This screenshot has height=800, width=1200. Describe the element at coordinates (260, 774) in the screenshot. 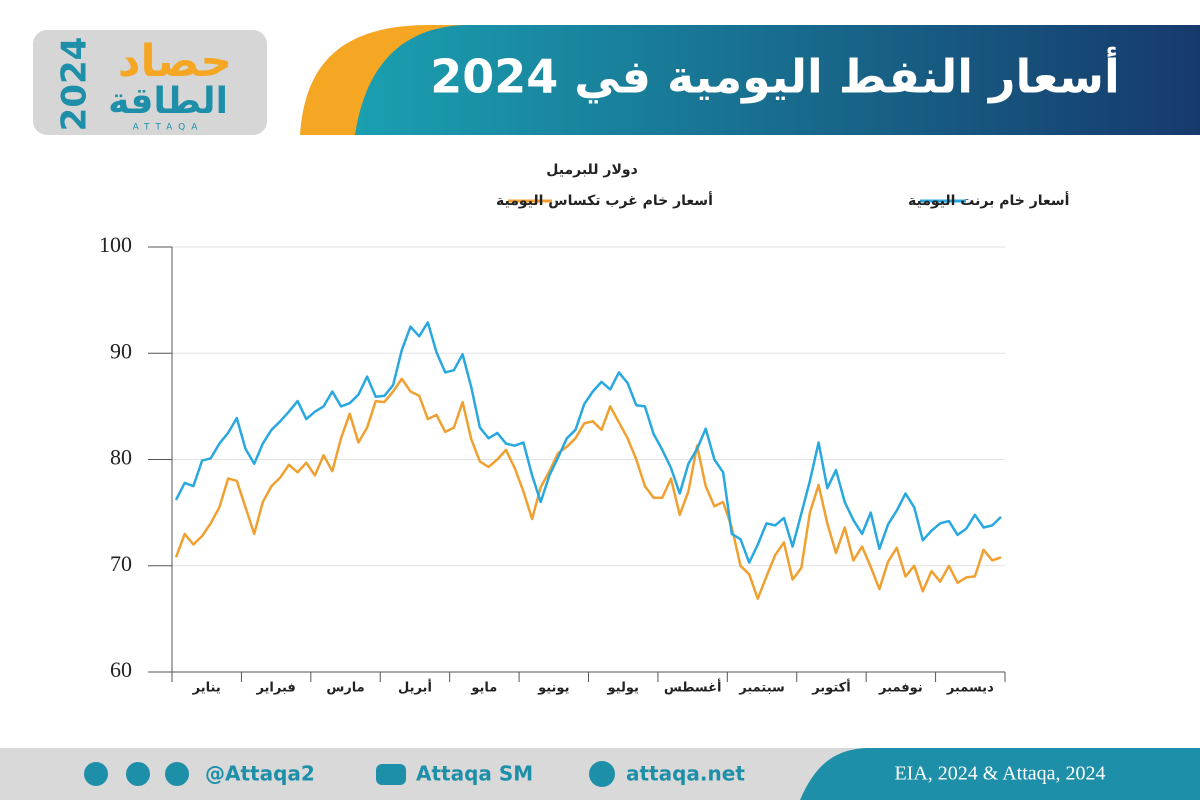

I see `social-handle: @Attaqa2` at that location.